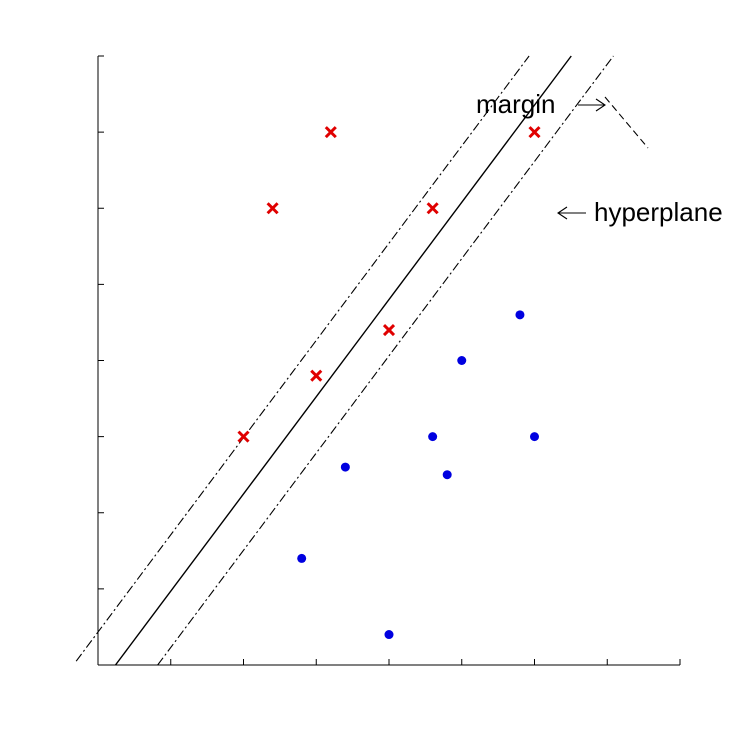  What do you see at coordinates (515, 104) in the screenshot?
I see `margin-label: margin` at bounding box center [515, 104].